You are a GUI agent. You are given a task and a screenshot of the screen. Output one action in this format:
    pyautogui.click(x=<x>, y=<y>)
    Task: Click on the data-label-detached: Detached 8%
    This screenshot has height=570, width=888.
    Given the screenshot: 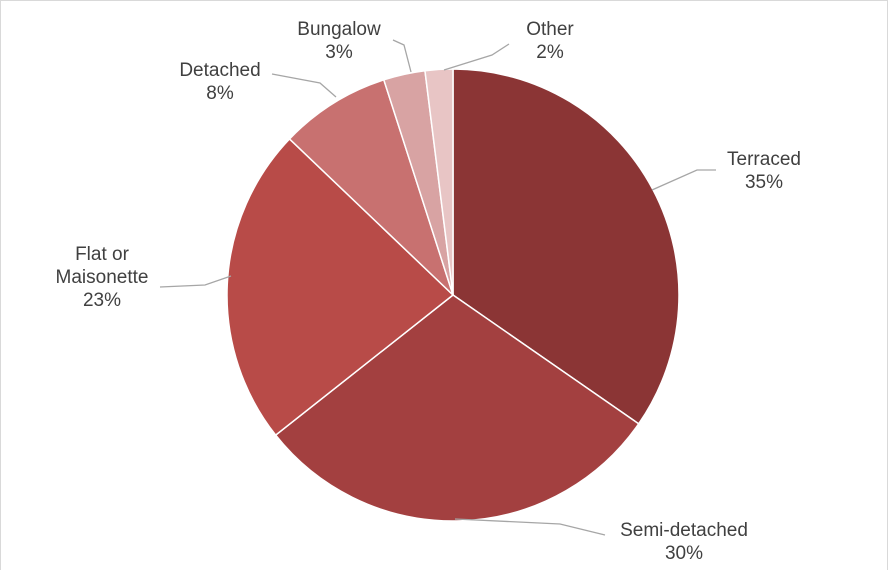 What is the action you would take?
    pyautogui.click(x=219, y=82)
    